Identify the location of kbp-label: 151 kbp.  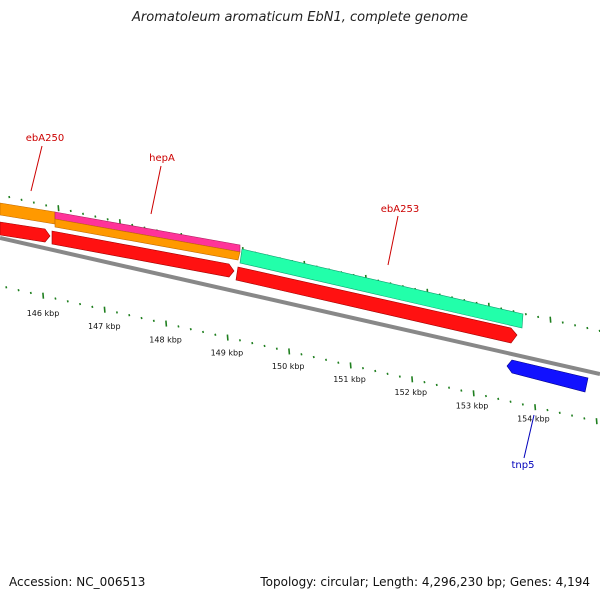
(349, 379).